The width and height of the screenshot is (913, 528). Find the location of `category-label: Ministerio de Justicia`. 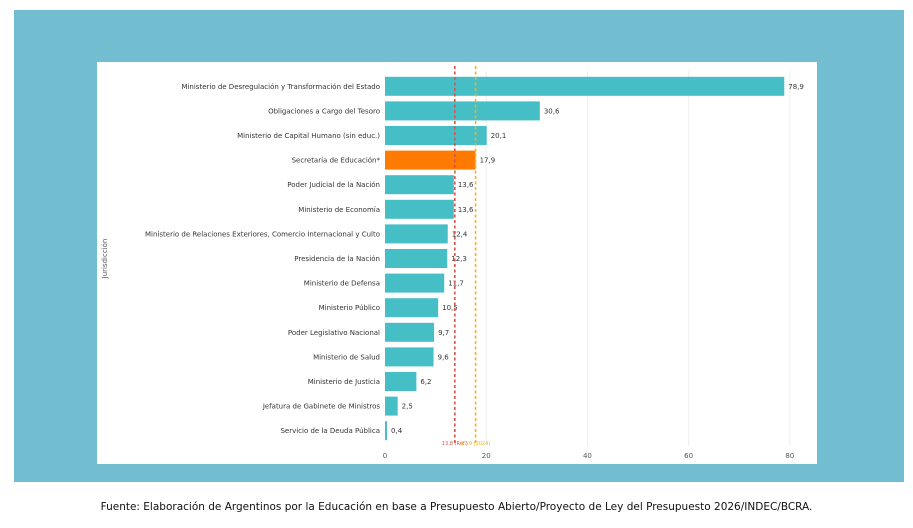

category-label: Ministerio de Justicia is located at coordinates (344, 382).